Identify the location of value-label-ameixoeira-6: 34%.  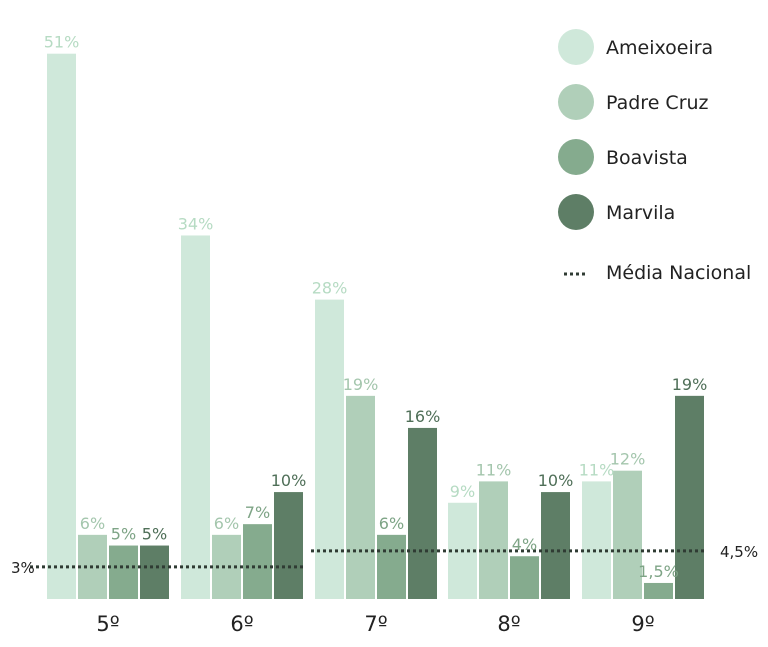
(196, 223).